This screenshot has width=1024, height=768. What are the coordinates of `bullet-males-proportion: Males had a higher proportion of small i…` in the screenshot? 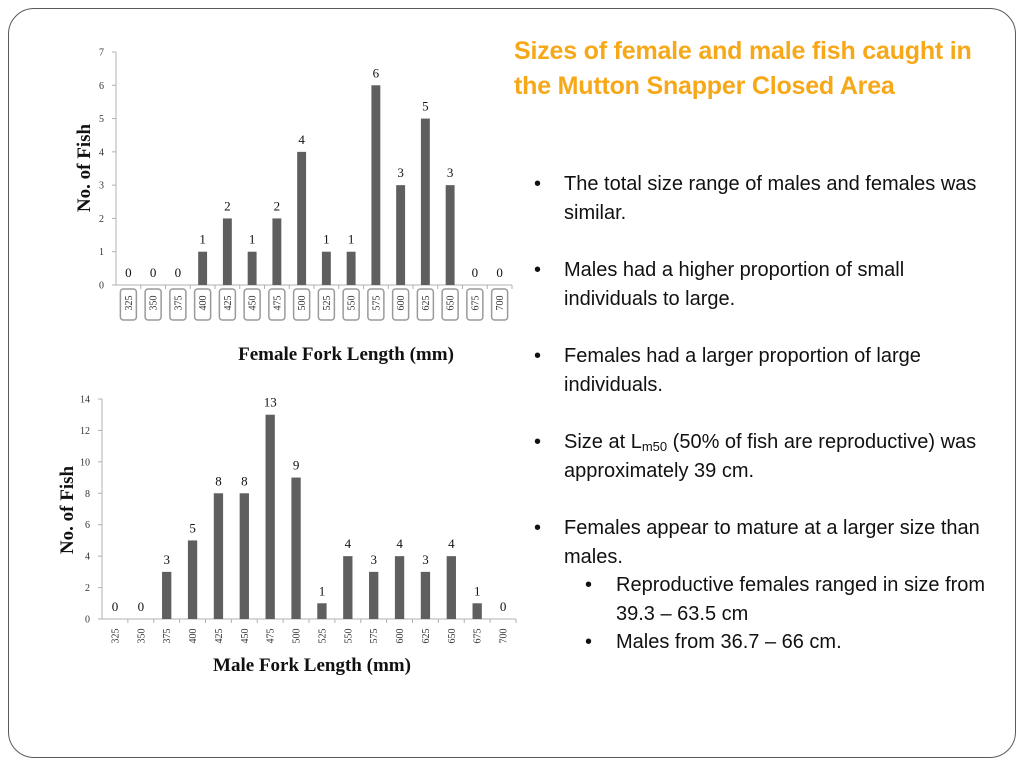 It's located at (760, 284).